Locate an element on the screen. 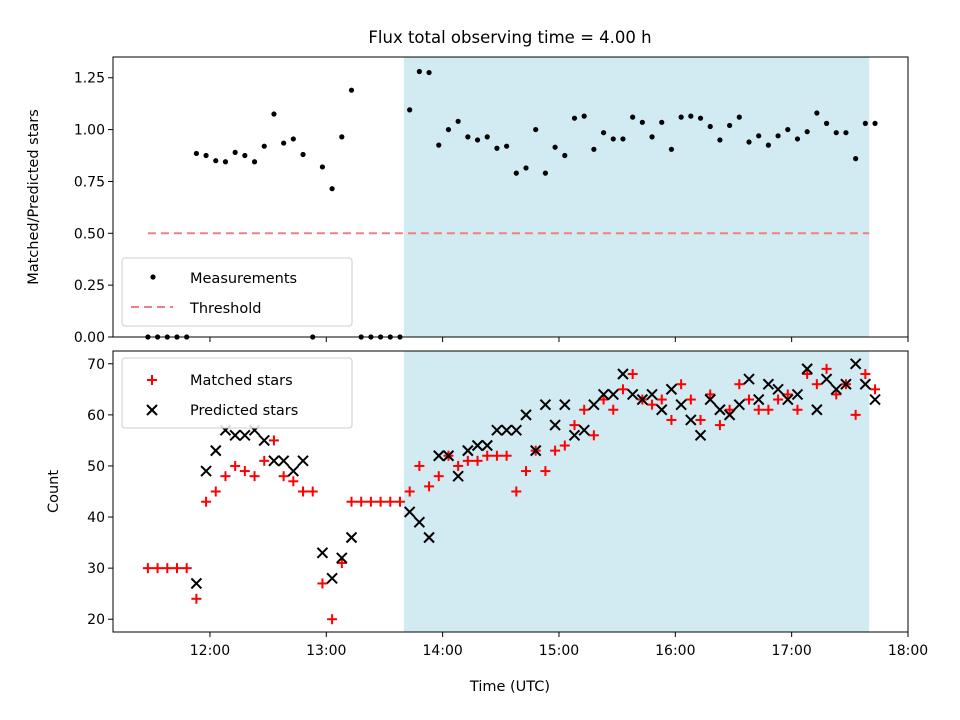 The width and height of the screenshot is (960, 720). legend-matched-label: Matched stars is located at coordinates (241, 381).